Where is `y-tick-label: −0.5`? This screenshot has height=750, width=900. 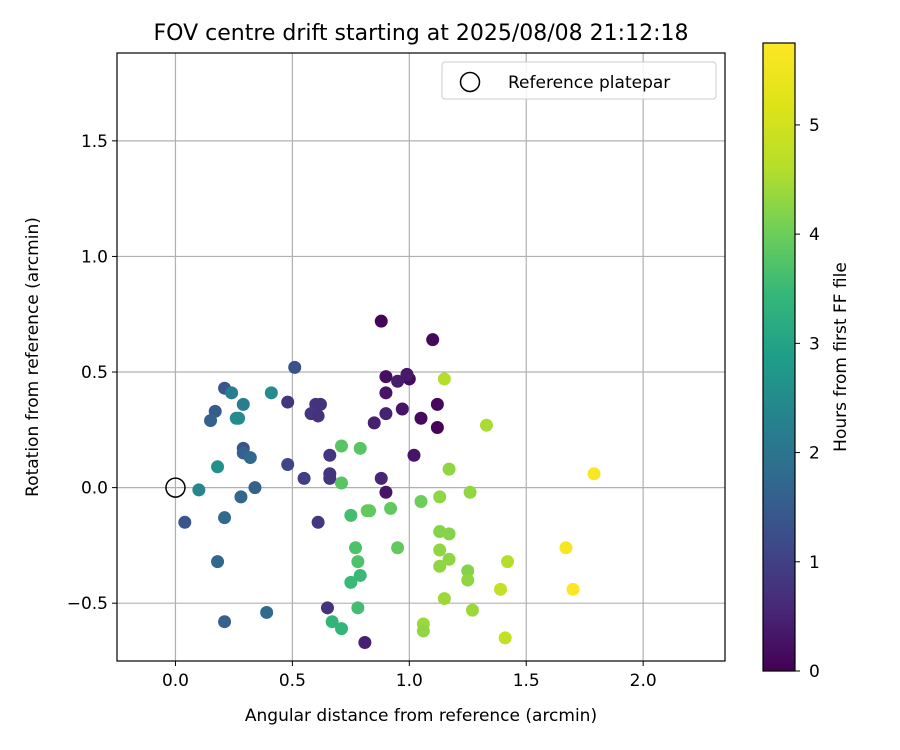
y-tick-label: −0.5 is located at coordinates (87, 604).